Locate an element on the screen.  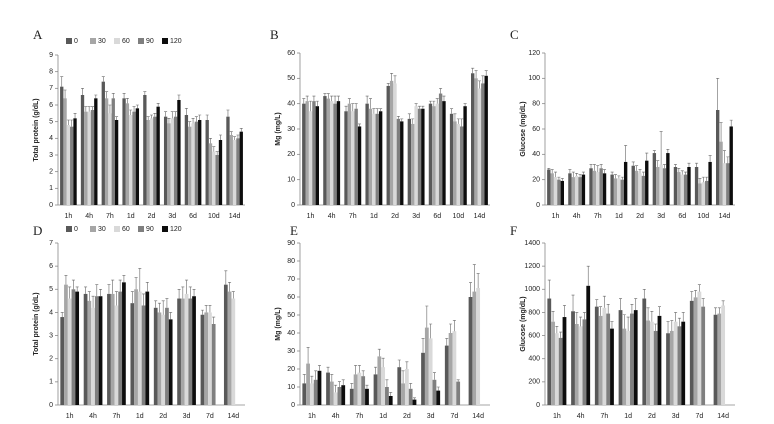
legend-label: 30 is located at coordinates (102, 41).